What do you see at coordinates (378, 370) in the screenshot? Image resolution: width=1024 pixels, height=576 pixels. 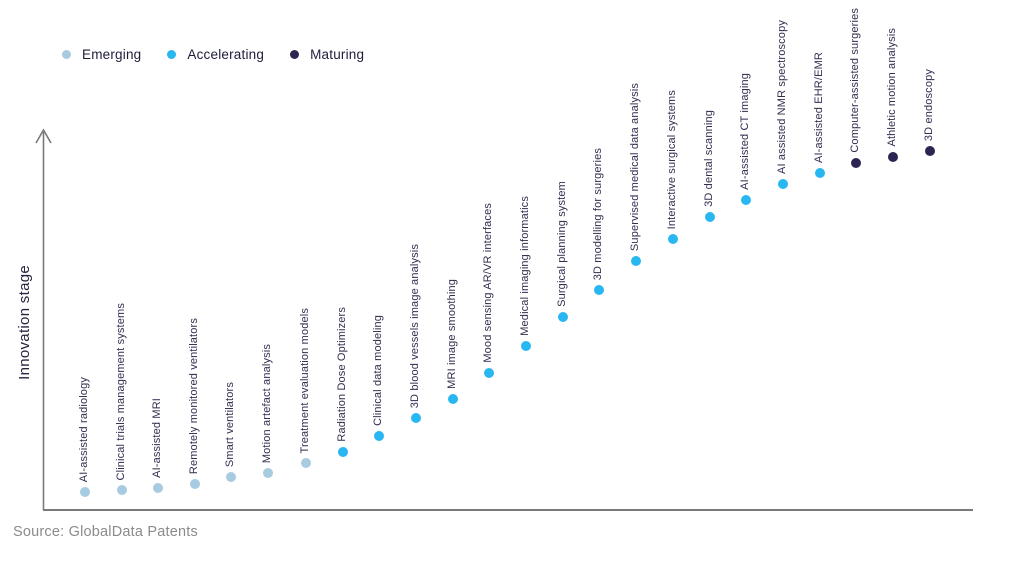 I see `data-point-label: Clinical data modeling` at bounding box center [378, 370].